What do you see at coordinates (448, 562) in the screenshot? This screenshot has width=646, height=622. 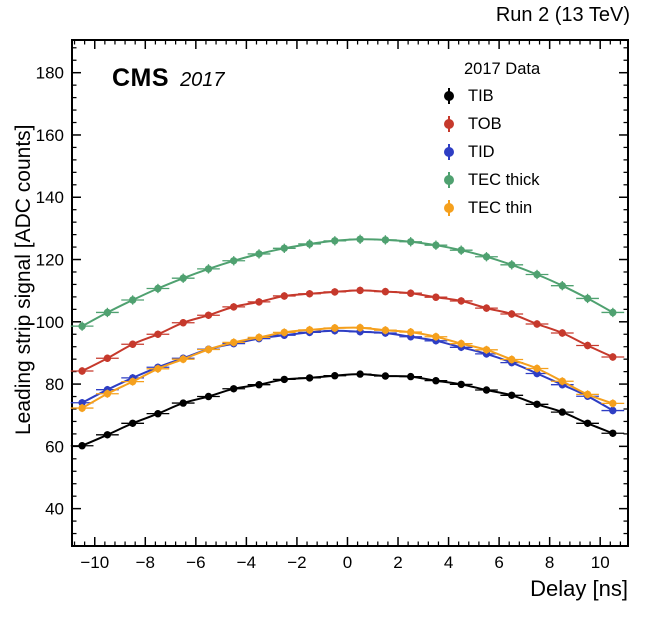 I see `svg-text: 4` at bounding box center [448, 562].